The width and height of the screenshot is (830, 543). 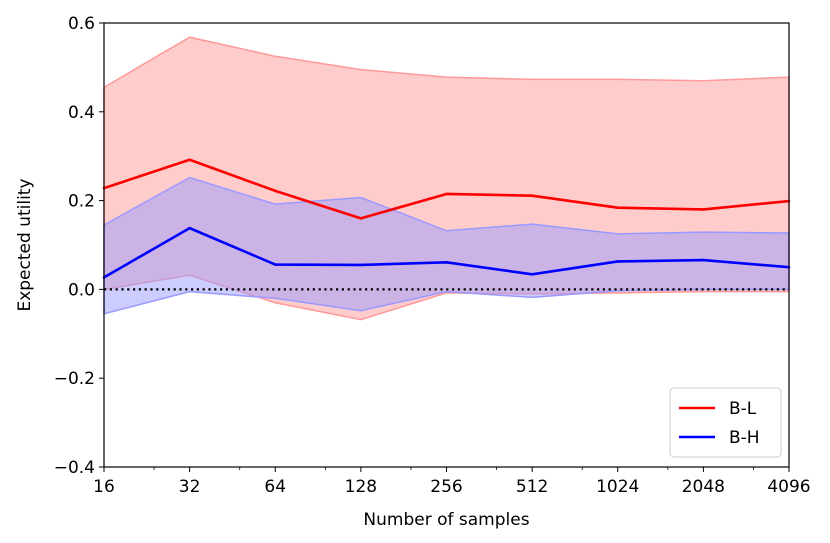 What do you see at coordinates (81, 290) in the screenshot?
I see `y-tick-label: 0.0` at bounding box center [81, 290].